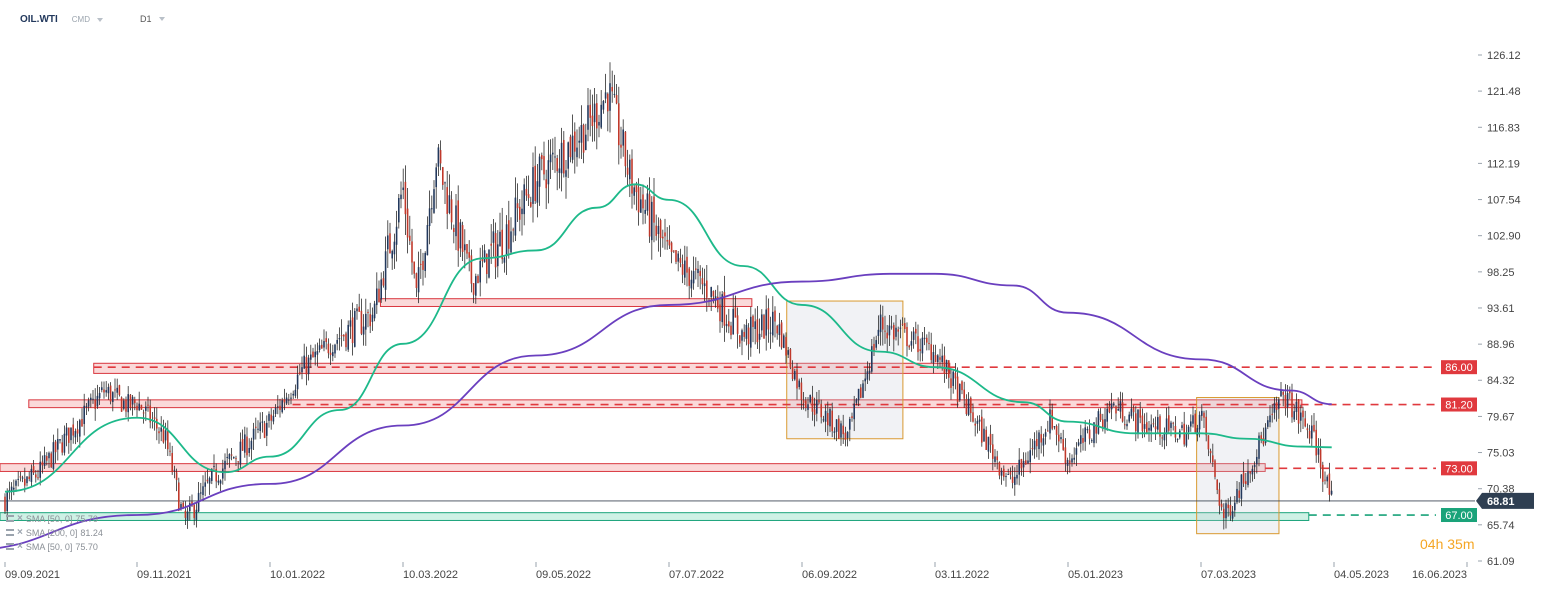  Describe the element at coordinates (91, 532) in the screenshot. I see `legend-value: 81.24` at that location.